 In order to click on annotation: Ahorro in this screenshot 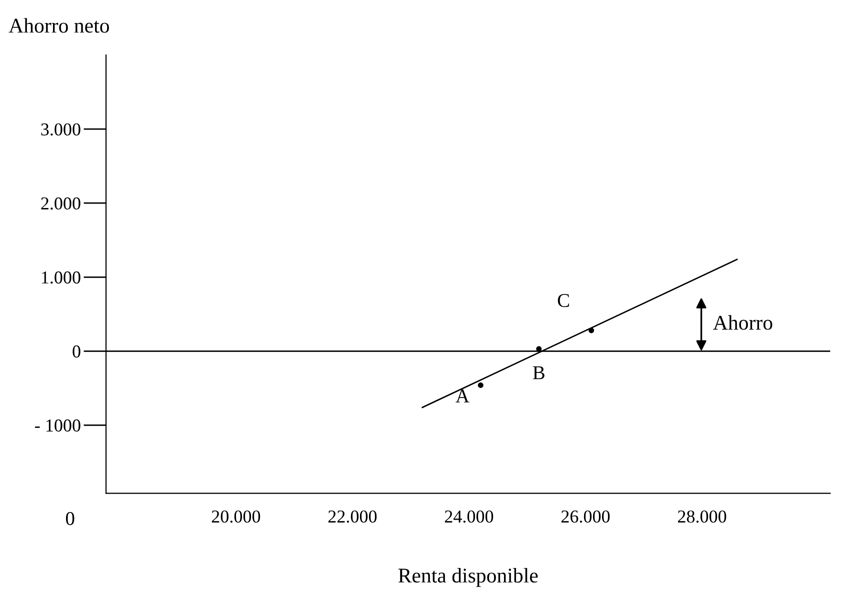, I will do `click(742, 322)`.